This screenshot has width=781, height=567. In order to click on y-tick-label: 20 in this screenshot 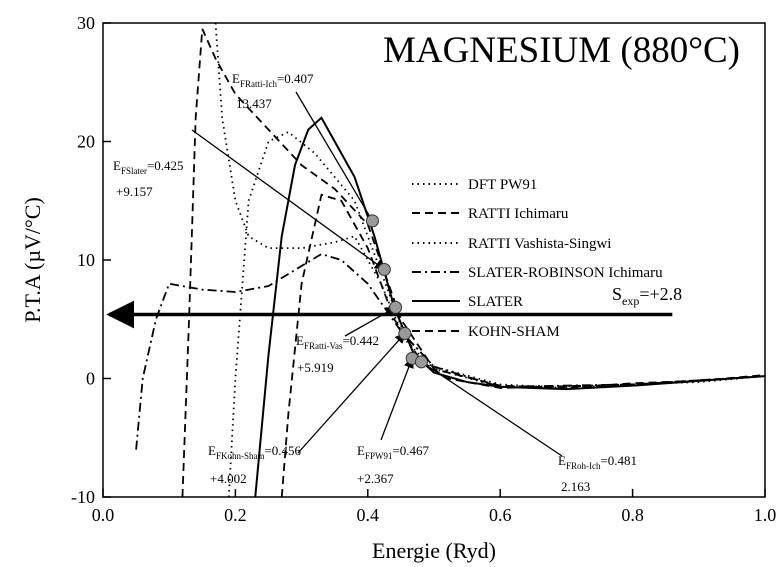, I will do `click(86, 142)`.